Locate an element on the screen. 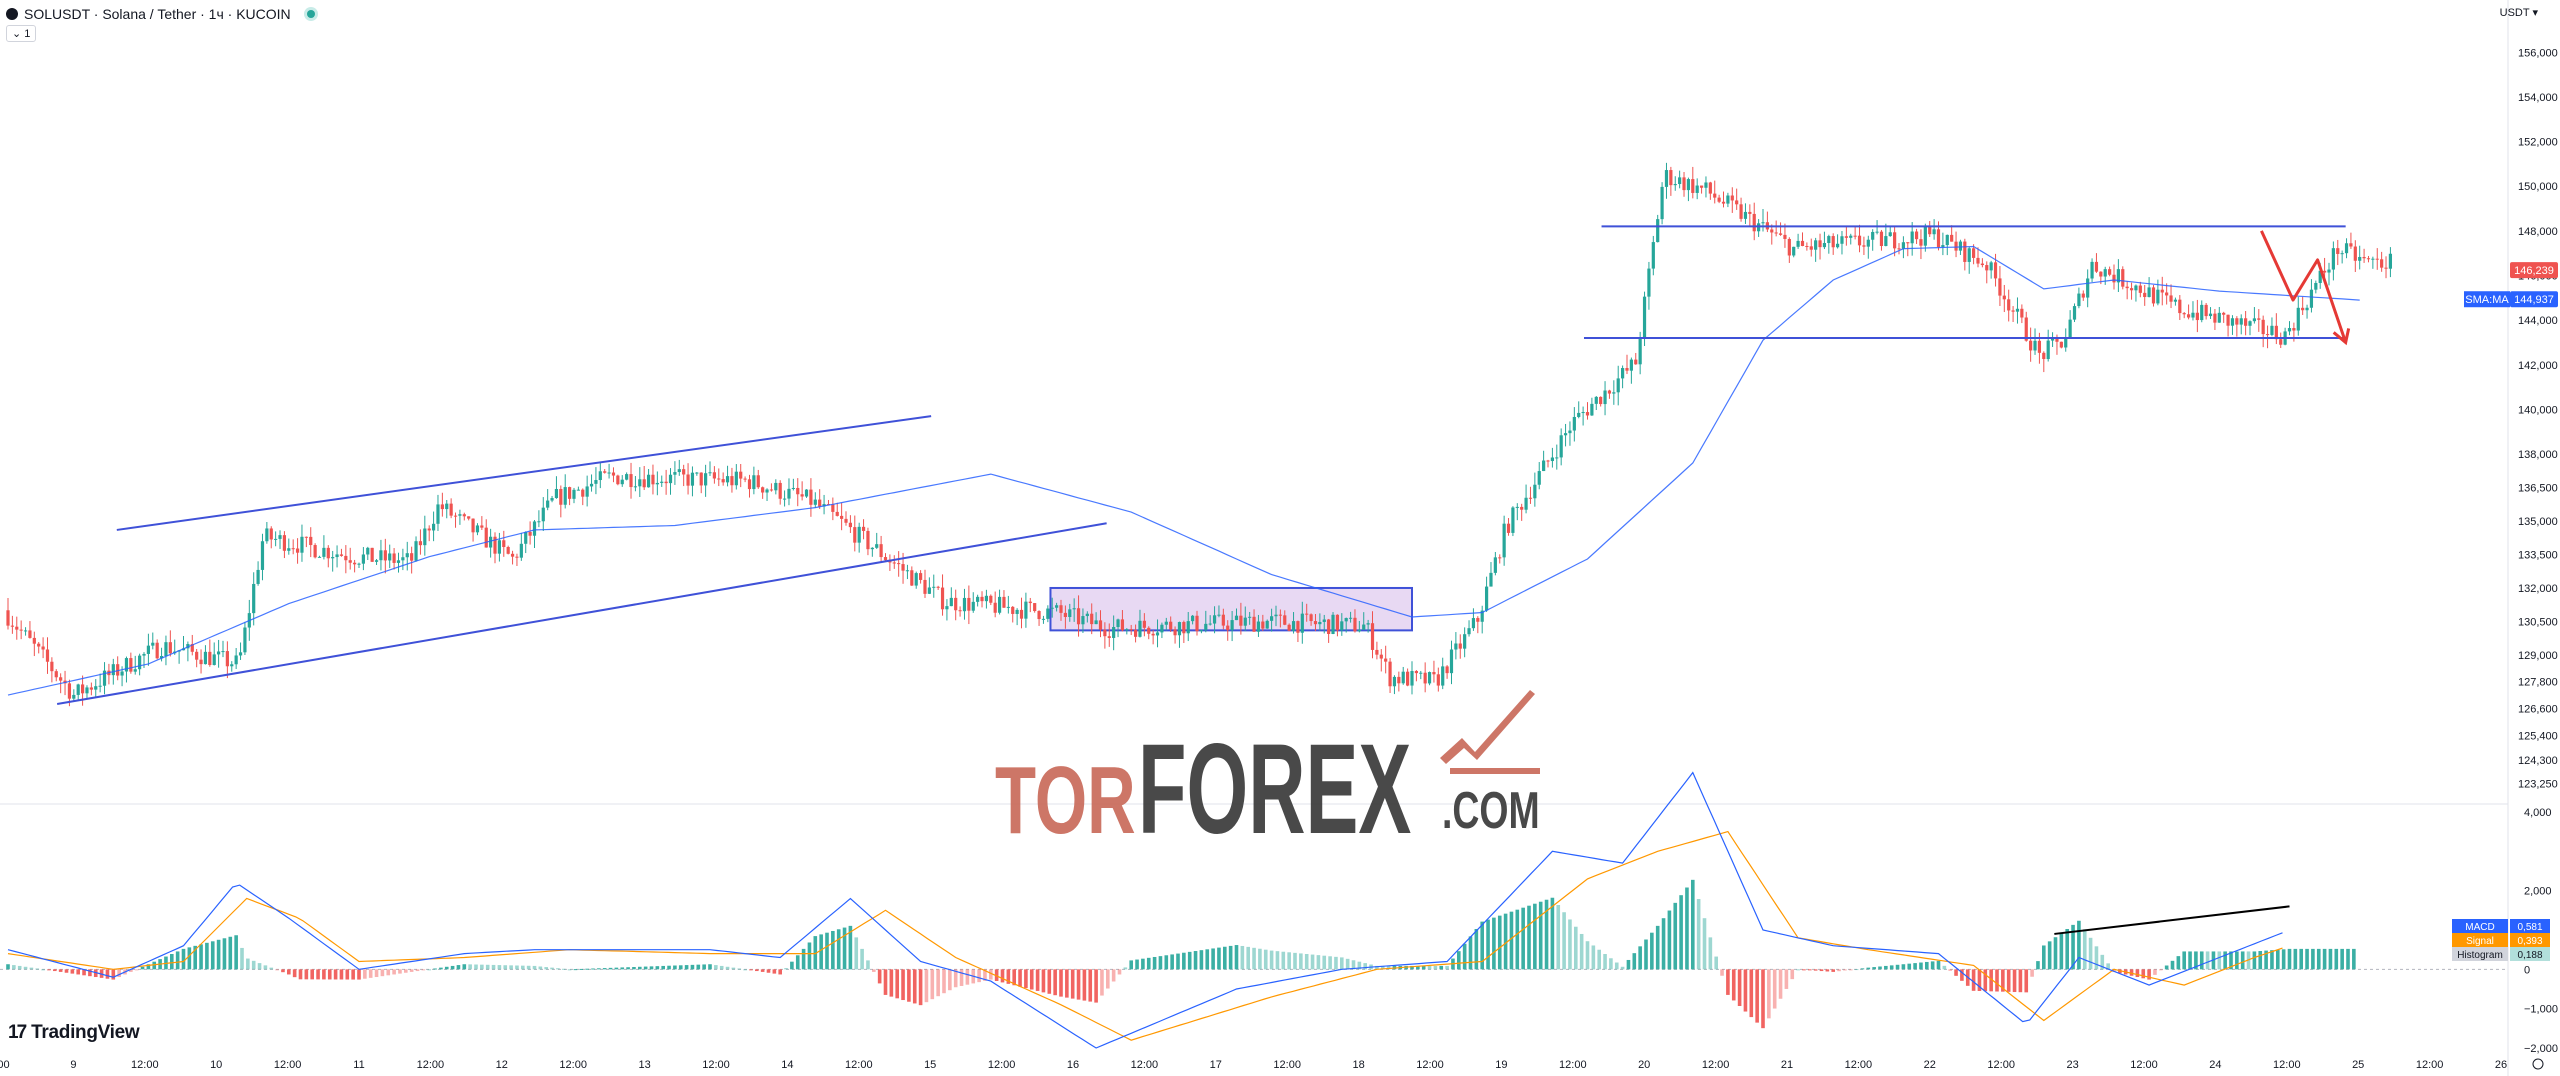  time-tick-label: :00 is located at coordinates (5, 1065).